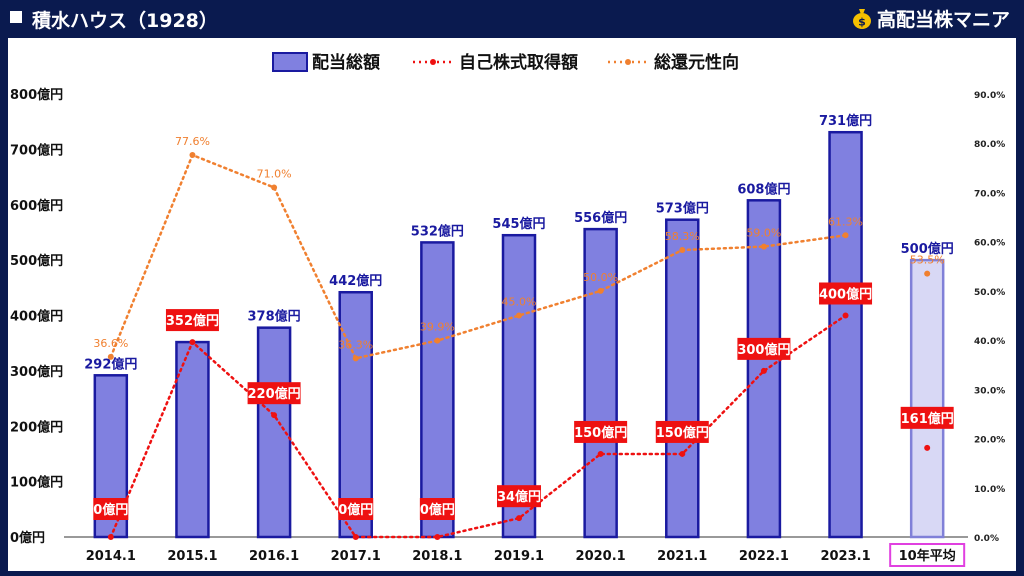 Image resolution: width=1024 pixels, height=576 pixels. What do you see at coordinates (989, 490) in the screenshot?
I see `y-right-tick-label: 10.0%` at bounding box center [989, 490].